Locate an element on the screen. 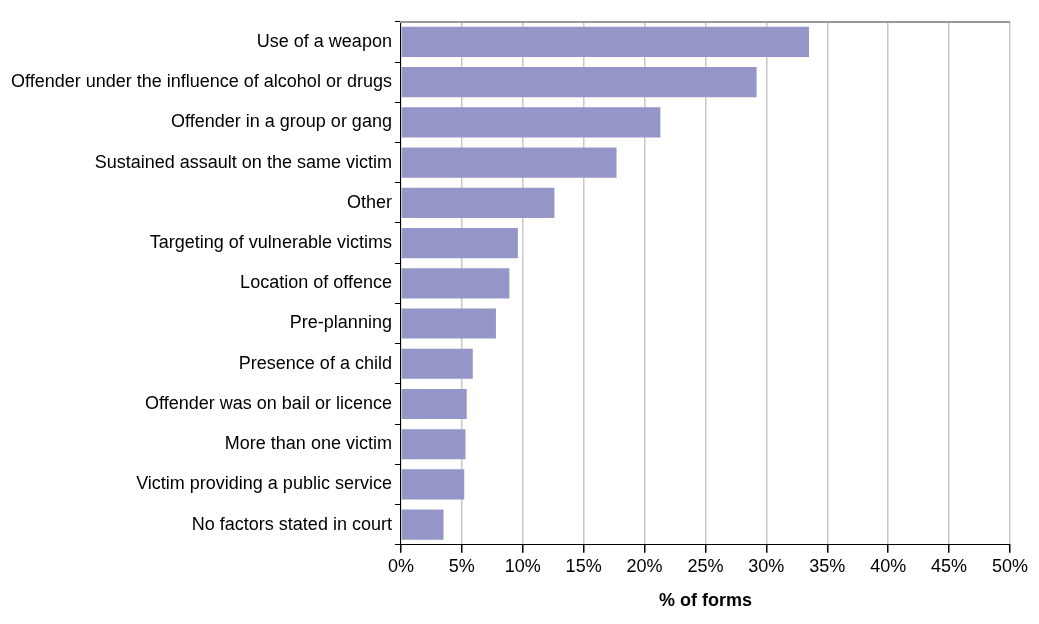 The width and height of the screenshot is (1039, 624). x-tick-label: 40% is located at coordinates (888, 565).